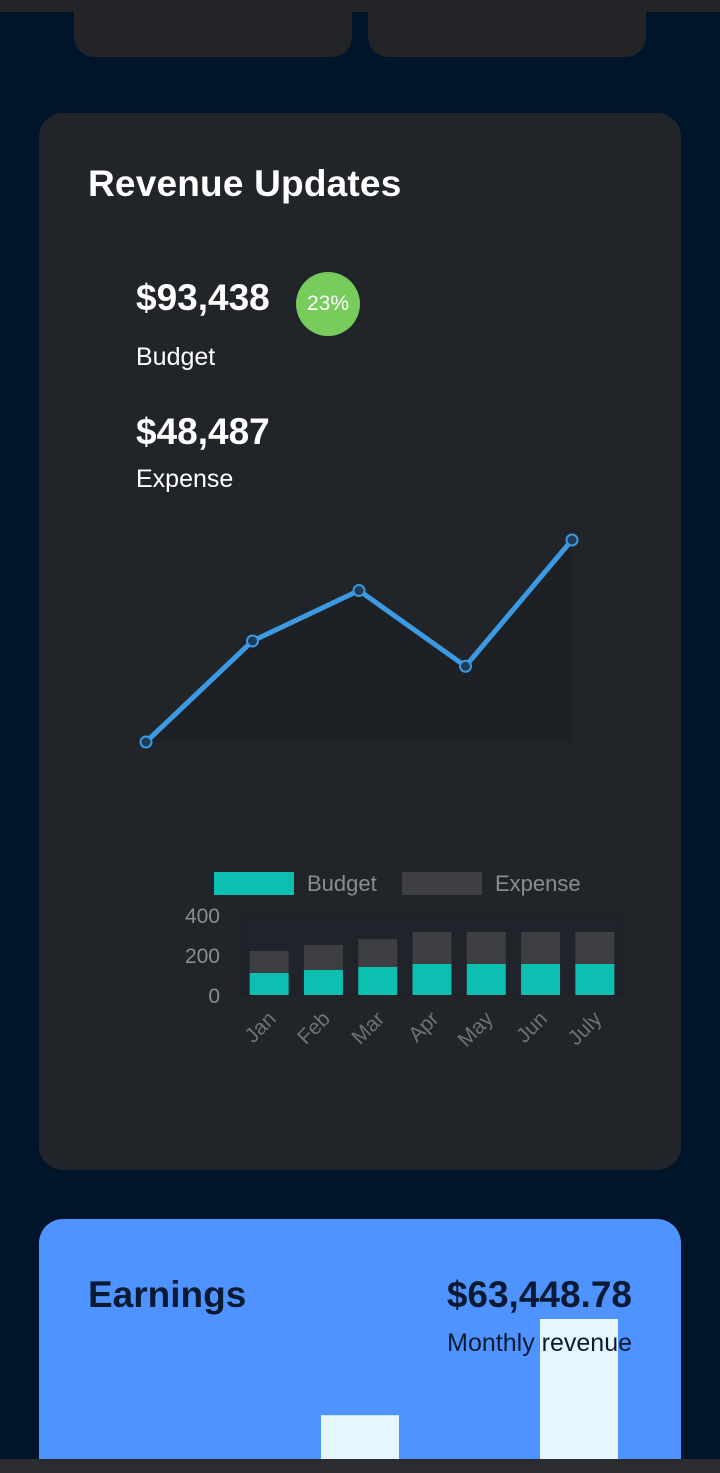  What do you see at coordinates (254, 883) in the screenshot?
I see `legend-swatch-budget` at bounding box center [254, 883].